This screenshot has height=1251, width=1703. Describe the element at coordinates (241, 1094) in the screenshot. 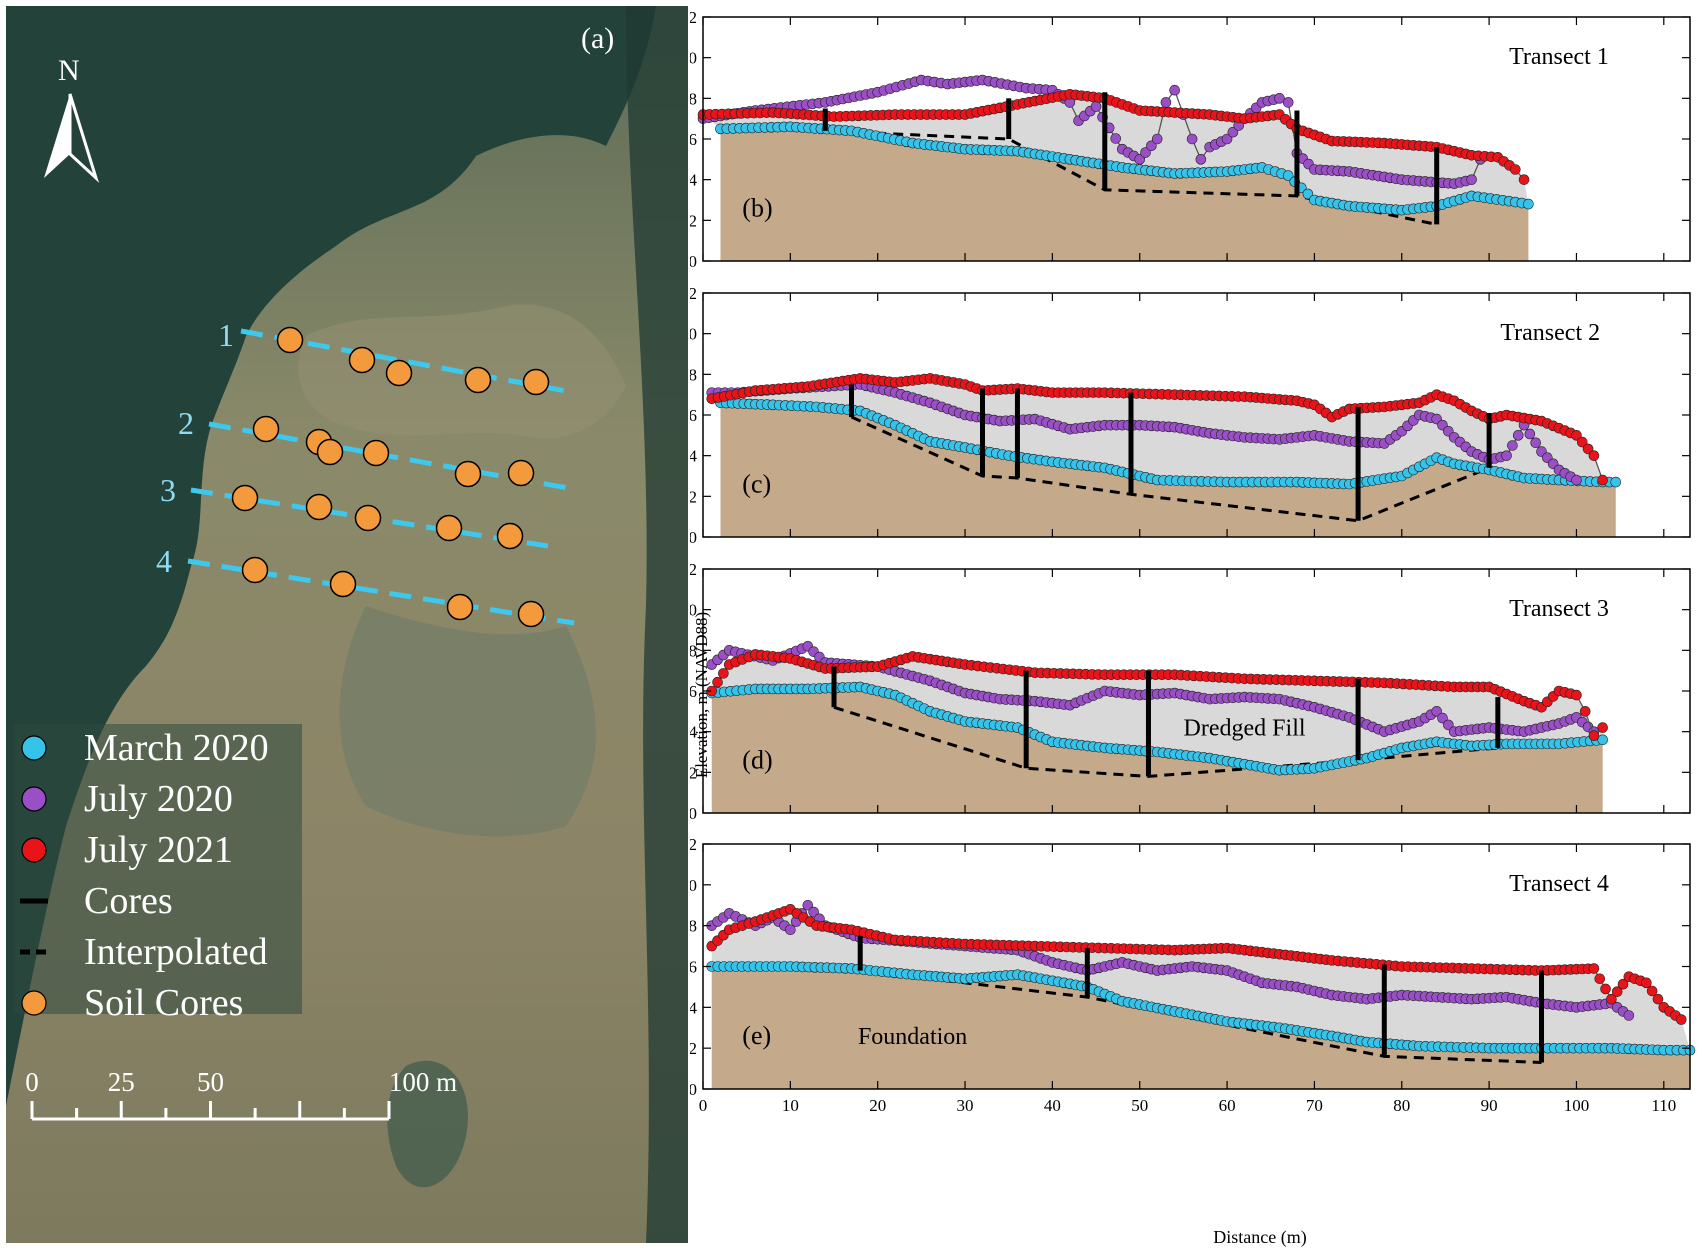

I see `scale-bar: 0 25 50 100 m` at that location.